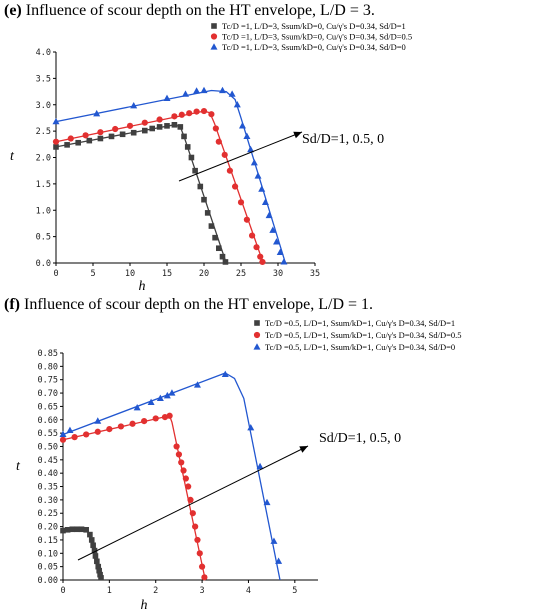 This screenshot has height=616, width=550. What do you see at coordinates (48, 501) in the screenshot?
I see `y-tick-label: 0.30` at bounding box center [48, 501].